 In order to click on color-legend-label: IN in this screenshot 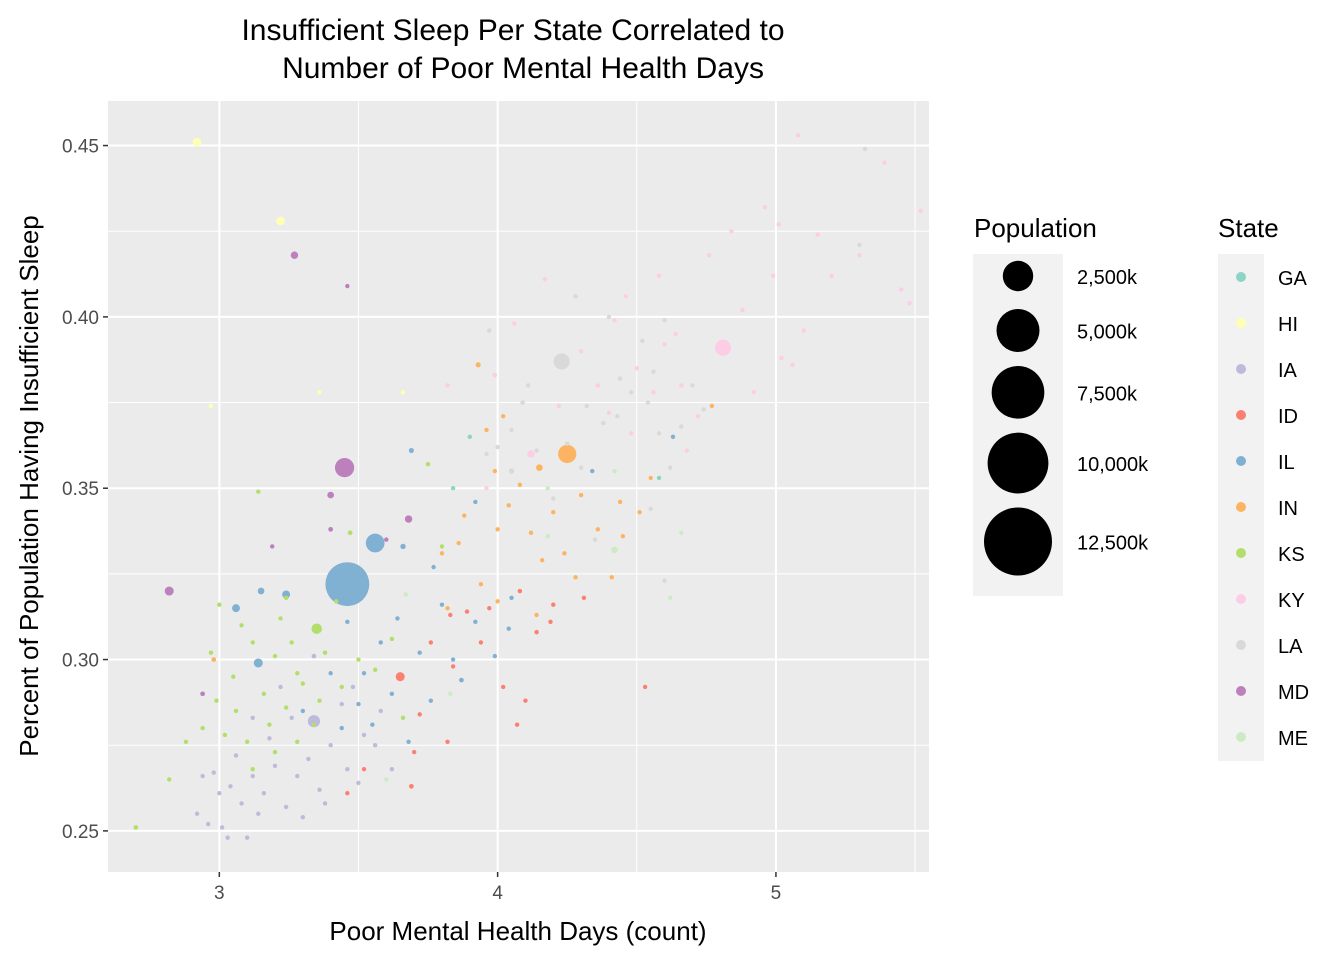, I will do `click(1288, 509)`.